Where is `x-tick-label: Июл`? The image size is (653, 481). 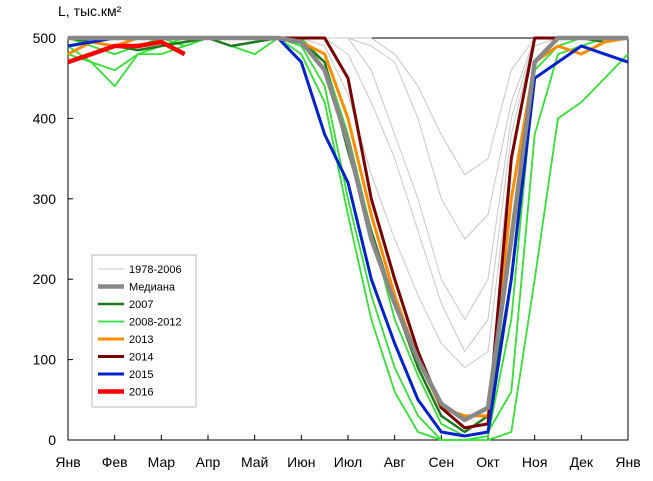
x-tick-label: Июл is located at coordinates (348, 462).